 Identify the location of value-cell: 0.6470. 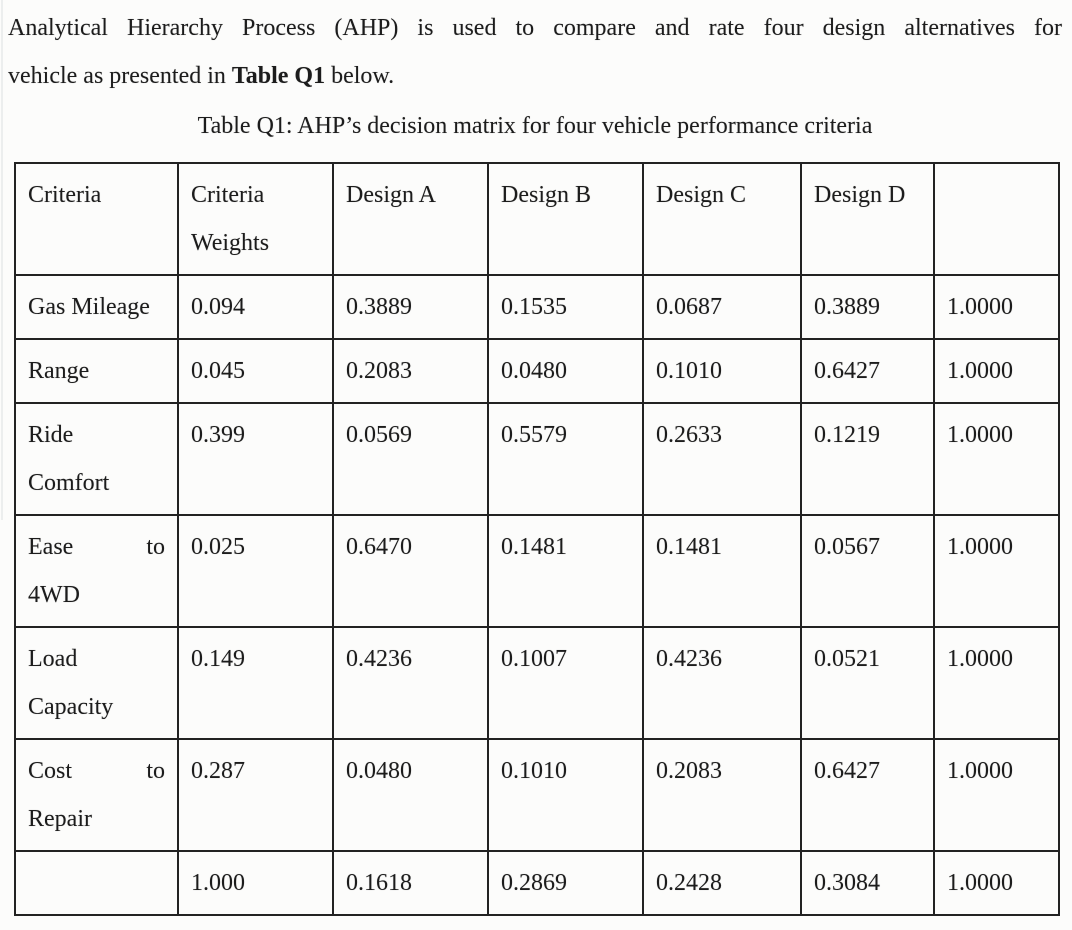
(410, 571).